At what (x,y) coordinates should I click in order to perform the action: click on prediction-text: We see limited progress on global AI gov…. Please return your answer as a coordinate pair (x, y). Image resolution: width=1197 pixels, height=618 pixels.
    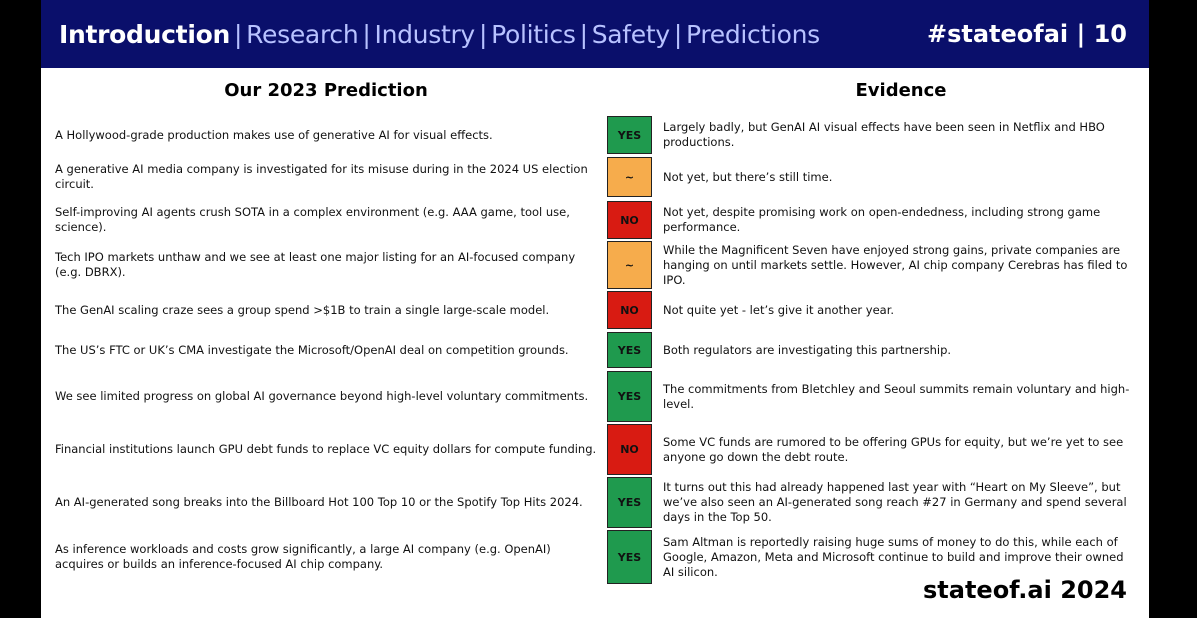
    Looking at the image, I should click on (322, 396).